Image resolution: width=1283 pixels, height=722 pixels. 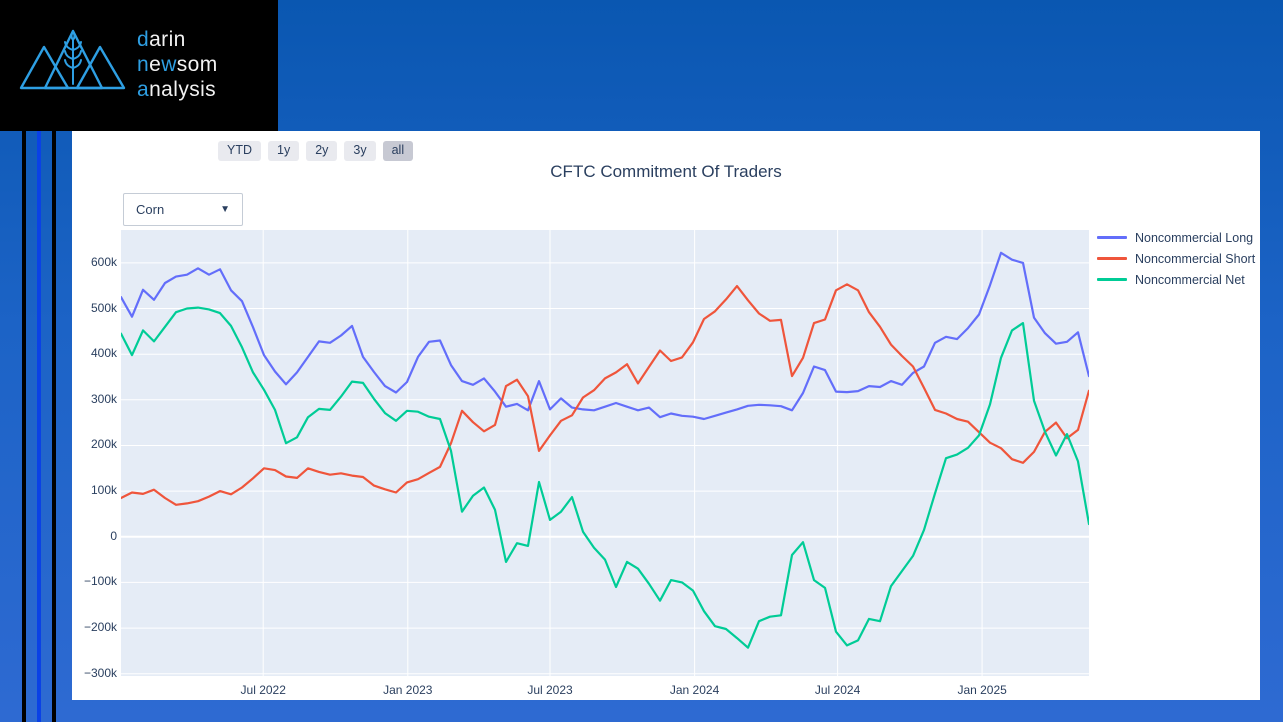 I want to click on x-tick-label: Jul 2022, so click(x=263, y=690).